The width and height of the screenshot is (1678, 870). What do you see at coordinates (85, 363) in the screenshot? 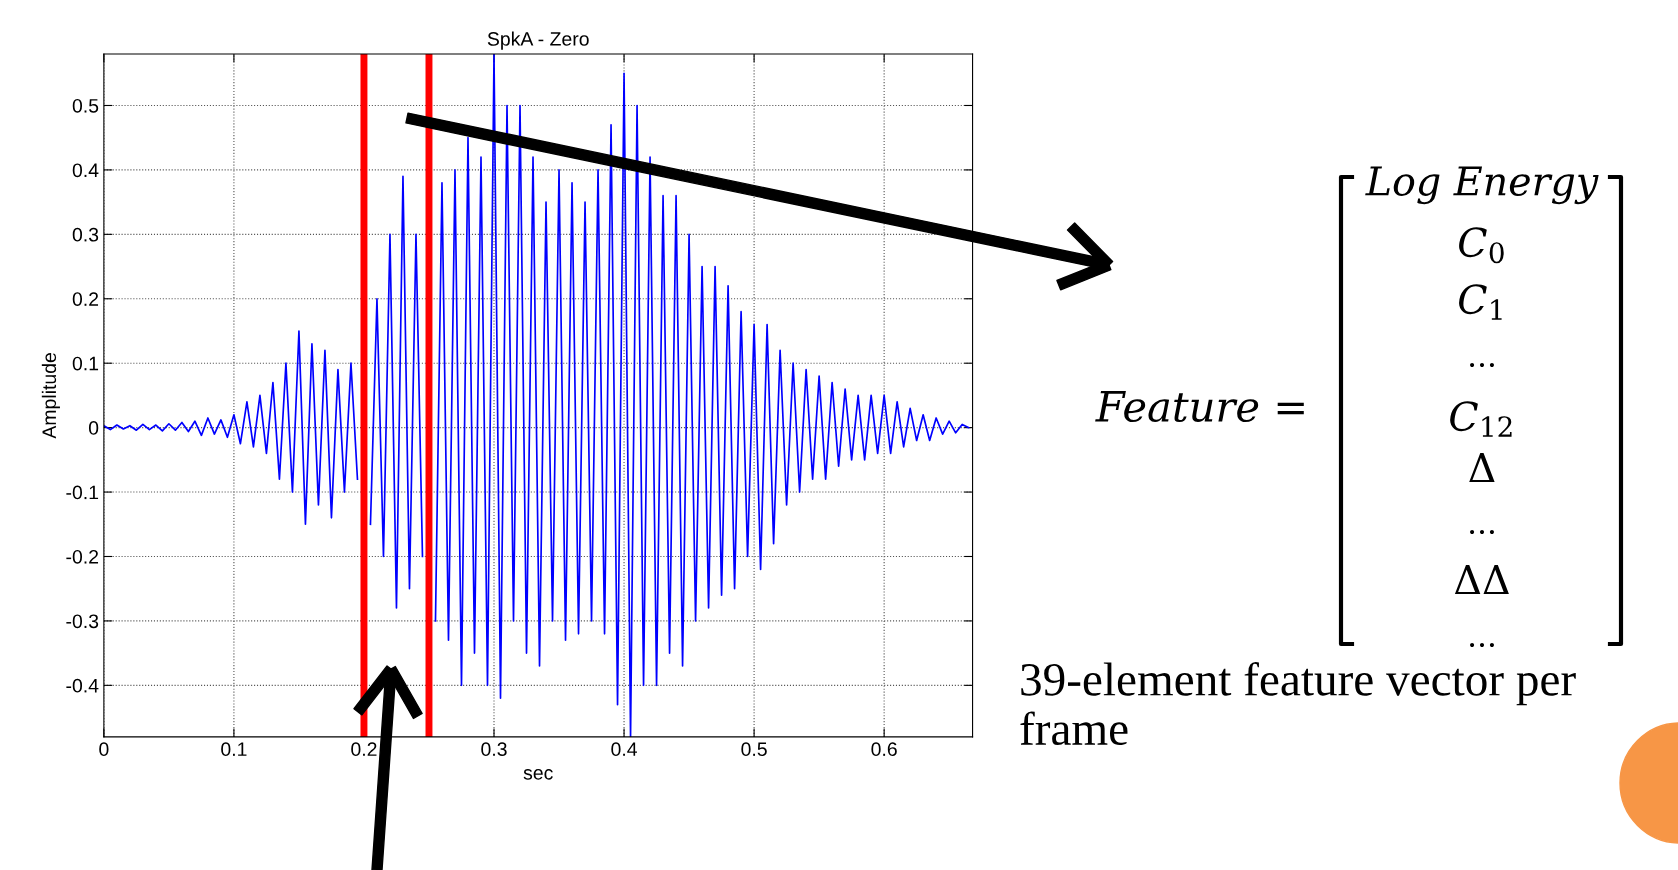
I see `y-tick-label: 0.1` at bounding box center [85, 363].